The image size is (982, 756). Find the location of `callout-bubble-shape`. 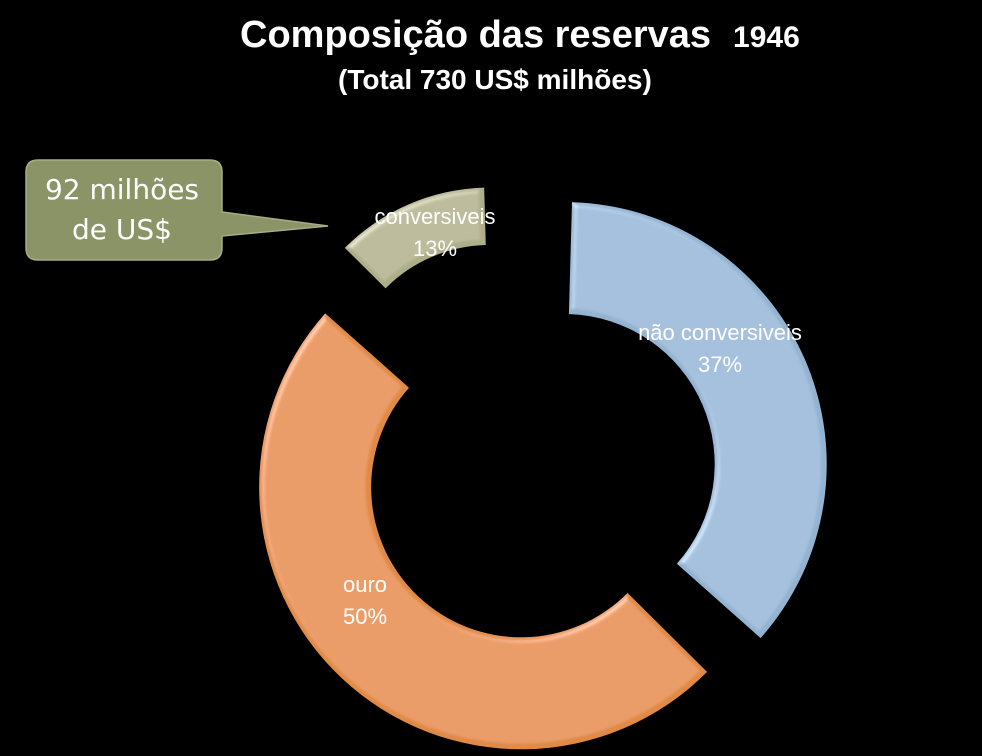

callout-bubble-shape is located at coordinates (177, 210).